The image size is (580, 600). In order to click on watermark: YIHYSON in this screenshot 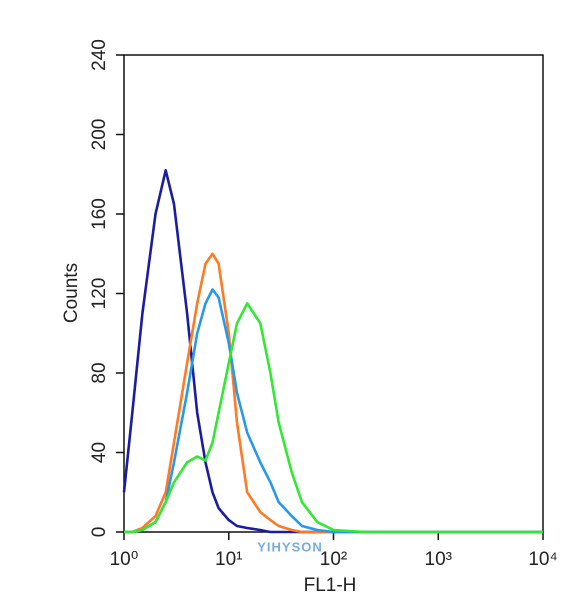, I will do `click(290, 546)`.